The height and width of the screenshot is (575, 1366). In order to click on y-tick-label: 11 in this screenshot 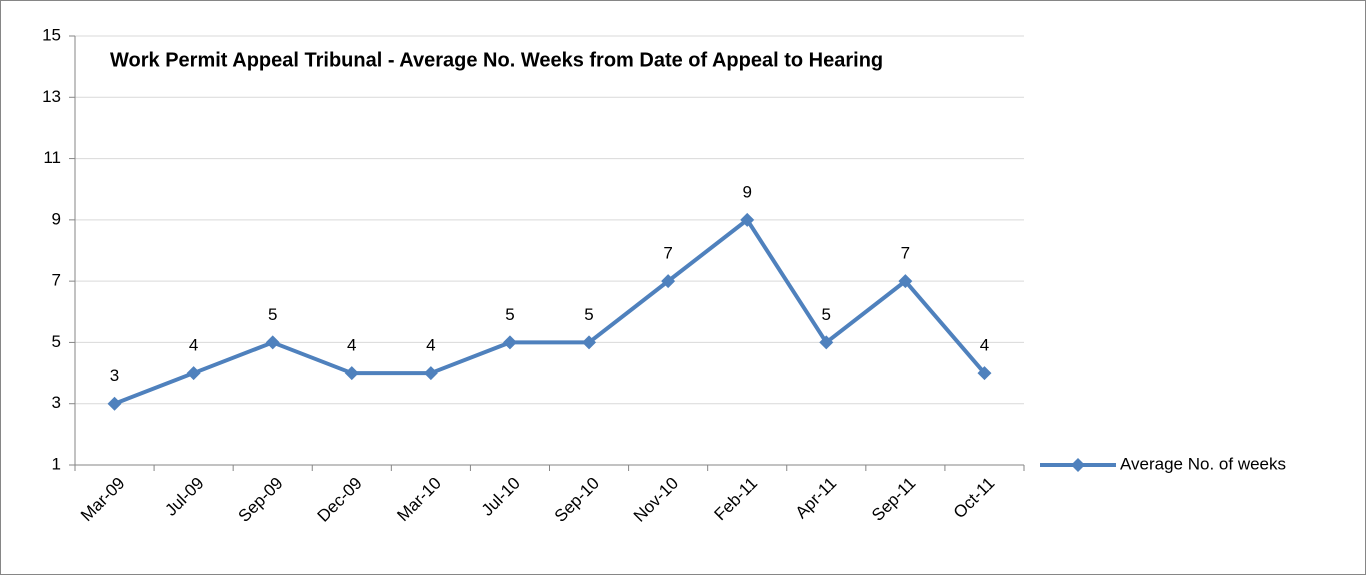, I will do `click(52, 157)`.